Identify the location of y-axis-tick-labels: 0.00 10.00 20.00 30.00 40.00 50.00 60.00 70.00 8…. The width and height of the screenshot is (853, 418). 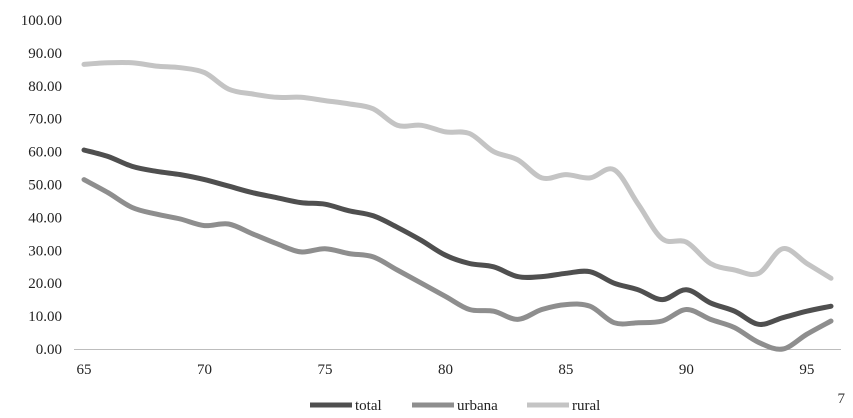
(41, 185).